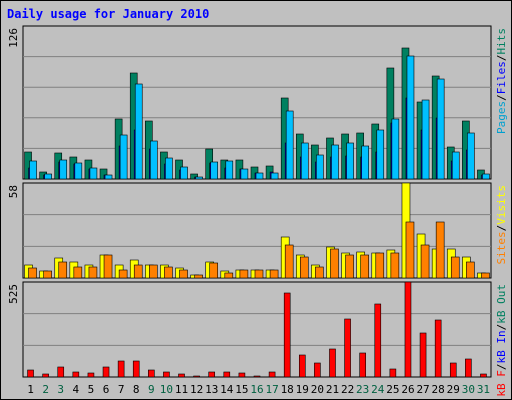 Image resolution: width=512 pixels, height=400 pixels. Describe the element at coordinates (501, 247) in the screenshot. I see `legend-entry: Sites` at that location.